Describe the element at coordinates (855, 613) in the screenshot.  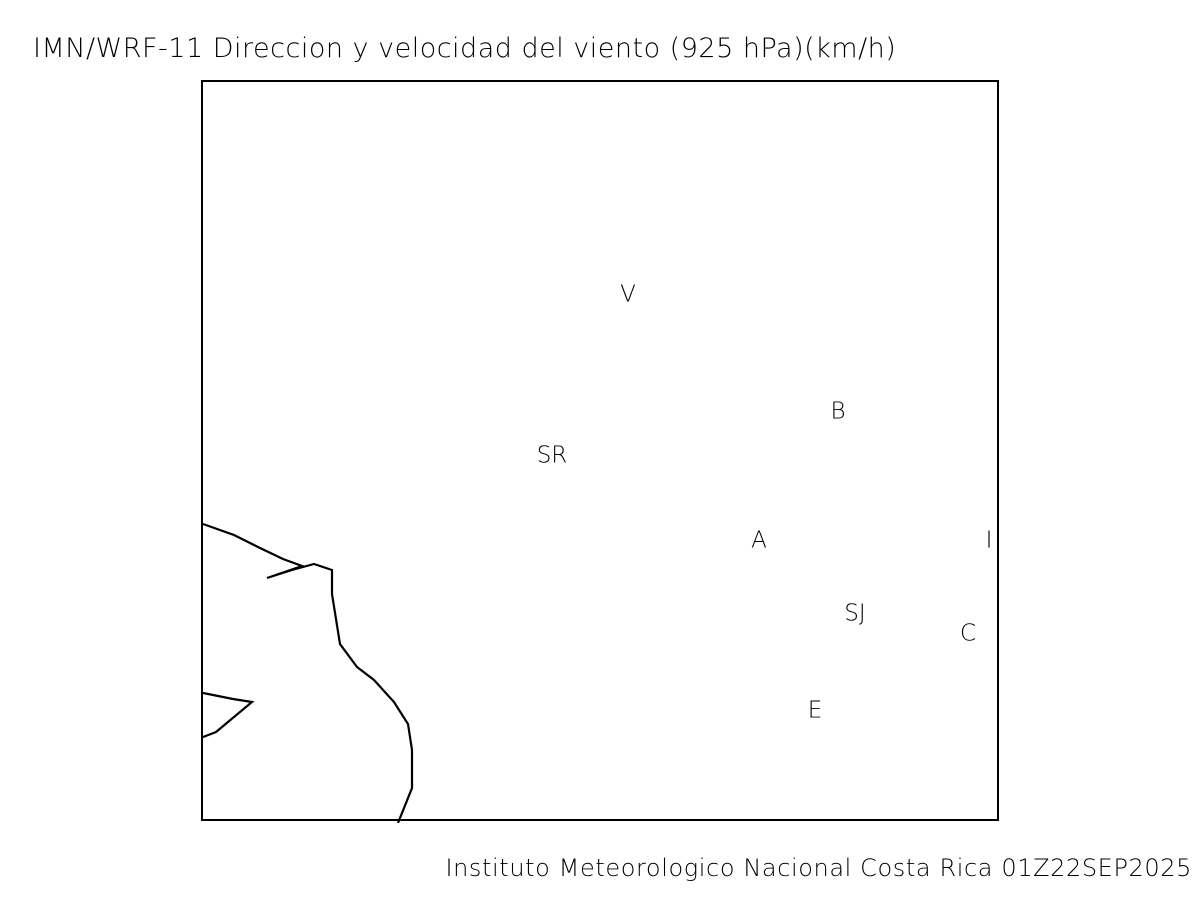
I see `station-label-sj: SJ` at that location.